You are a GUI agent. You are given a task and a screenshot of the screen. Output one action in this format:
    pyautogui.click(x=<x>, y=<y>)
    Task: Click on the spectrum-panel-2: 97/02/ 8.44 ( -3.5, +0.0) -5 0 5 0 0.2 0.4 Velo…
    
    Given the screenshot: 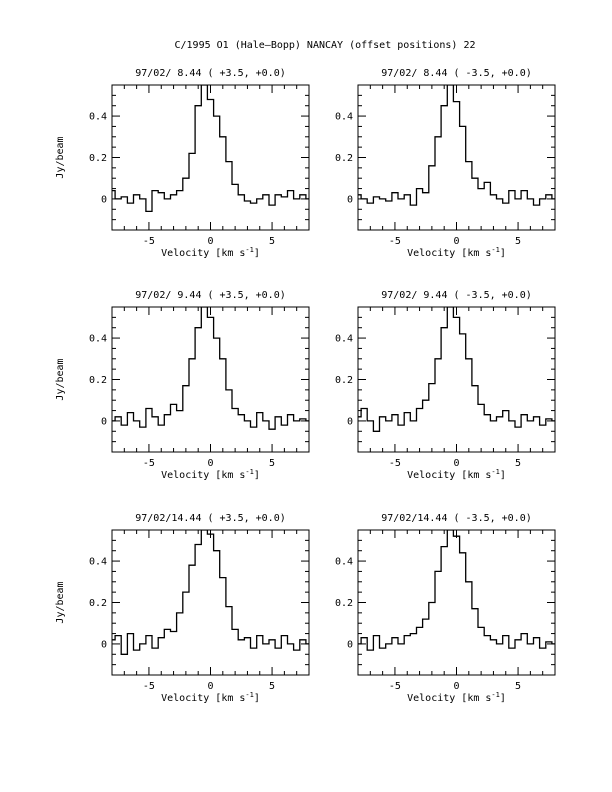 What is the action you would take?
    pyautogui.click(x=445, y=163)
    